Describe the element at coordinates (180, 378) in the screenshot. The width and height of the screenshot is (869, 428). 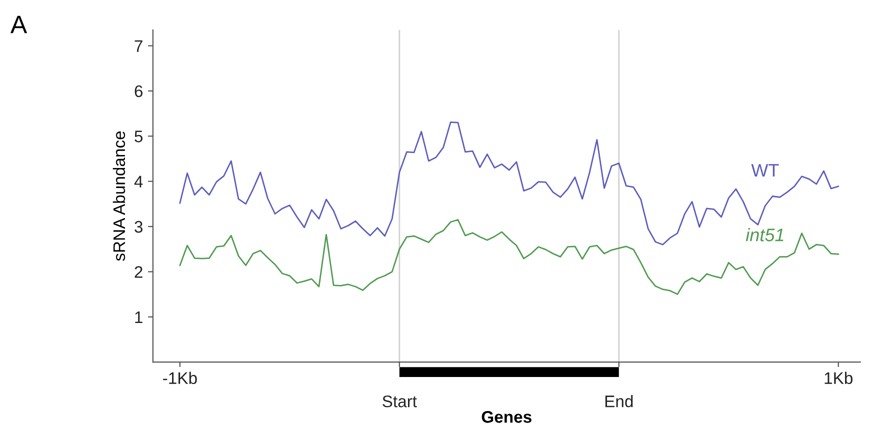
I see `x-tick-label: -1Kb` at that location.